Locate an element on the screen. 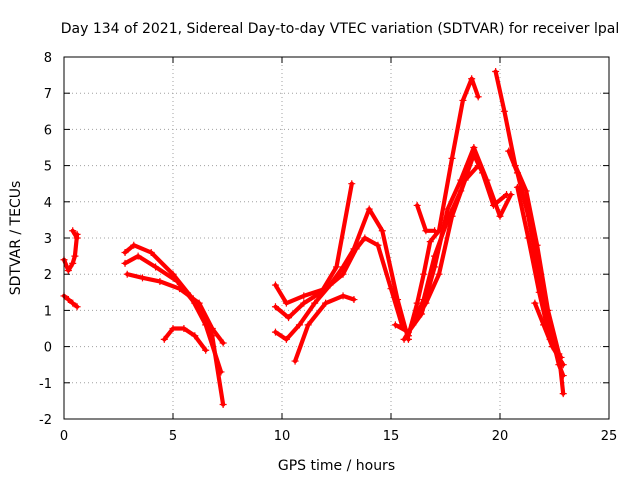 The height and width of the screenshot is (480, 640). series-arc-b3 is located at coordinates (341, 274).